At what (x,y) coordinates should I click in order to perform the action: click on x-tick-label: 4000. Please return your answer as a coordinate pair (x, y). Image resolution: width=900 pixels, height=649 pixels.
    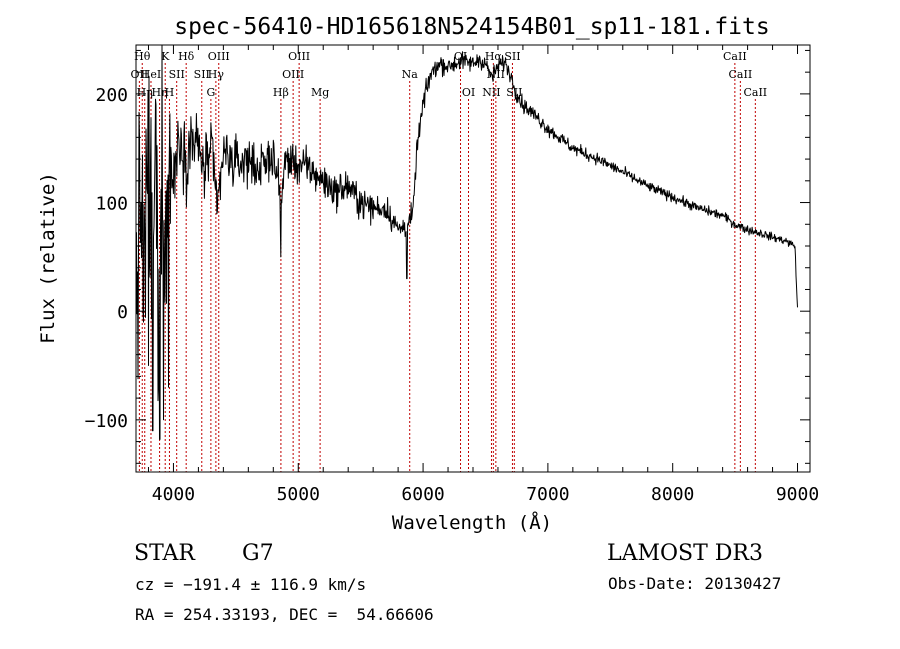
    Looking at the image, I should click on (173, 494).